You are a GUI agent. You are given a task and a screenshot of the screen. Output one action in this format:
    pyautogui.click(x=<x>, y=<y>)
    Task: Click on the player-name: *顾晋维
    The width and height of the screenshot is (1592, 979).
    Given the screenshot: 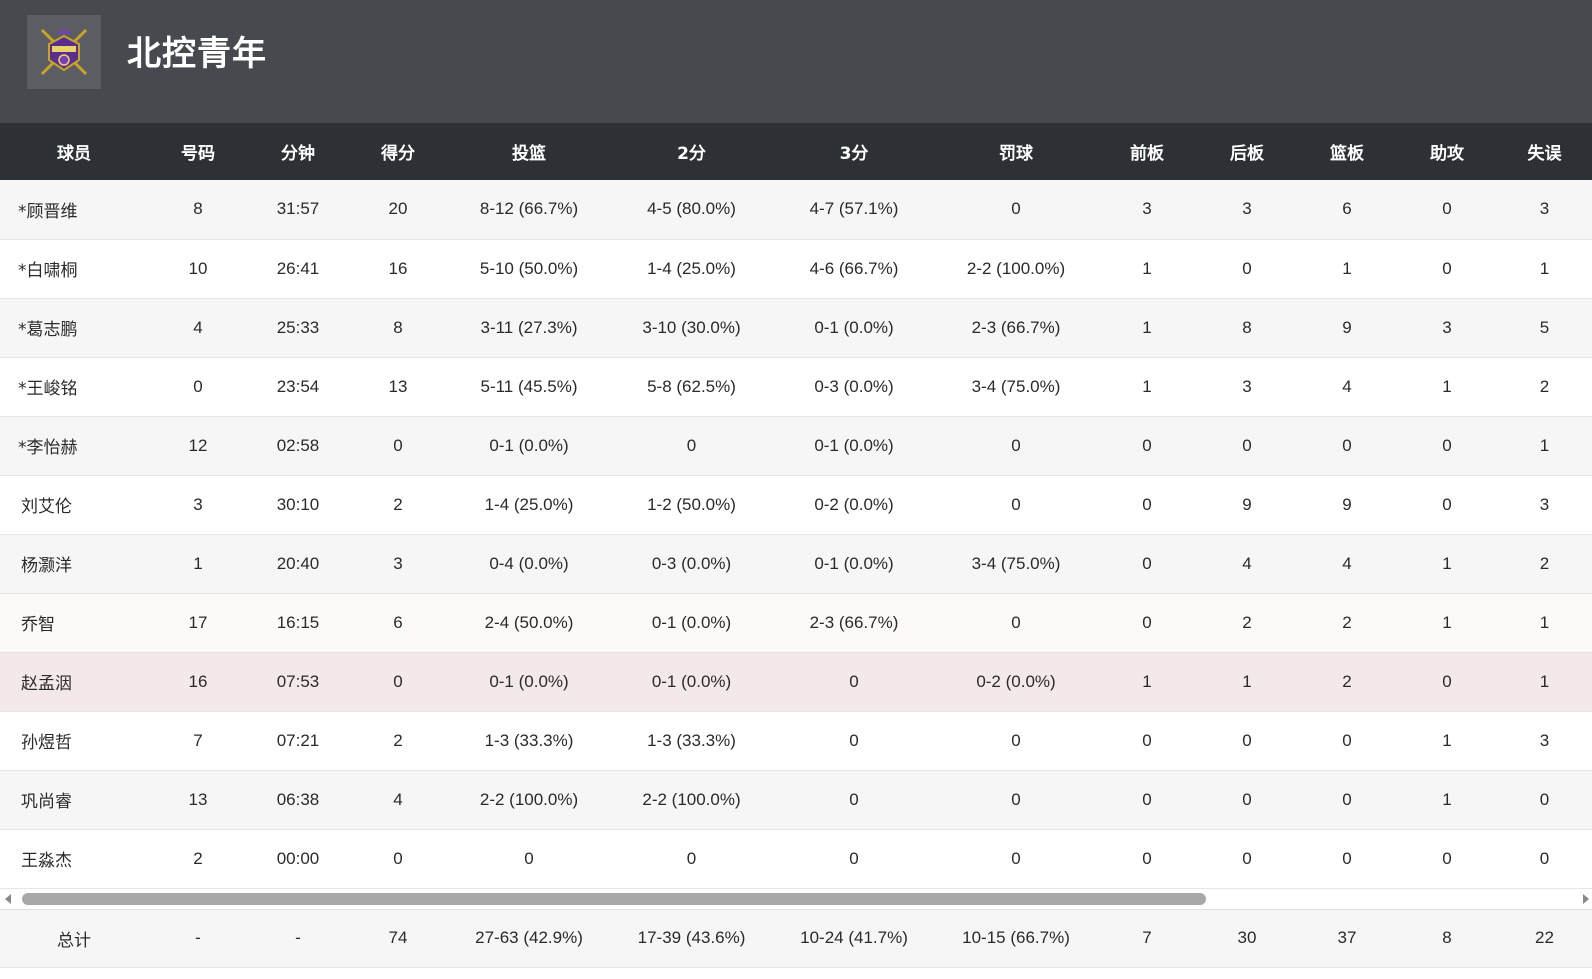 What is the action you would take?
    pyautogui.click(x=48, y=211)
    